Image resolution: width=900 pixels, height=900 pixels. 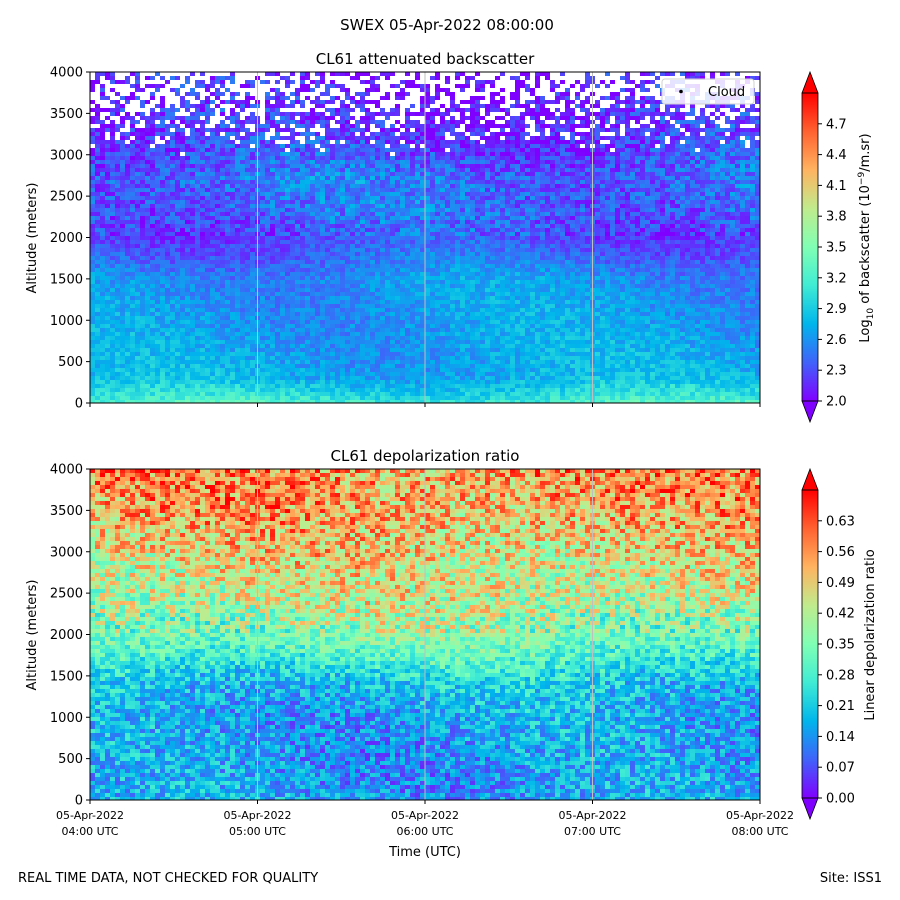 What do you see at coordinates (836, 309) in the screenshot?
I see `colorbar-tick-label: 2.9` at bounding box center [836, 309].